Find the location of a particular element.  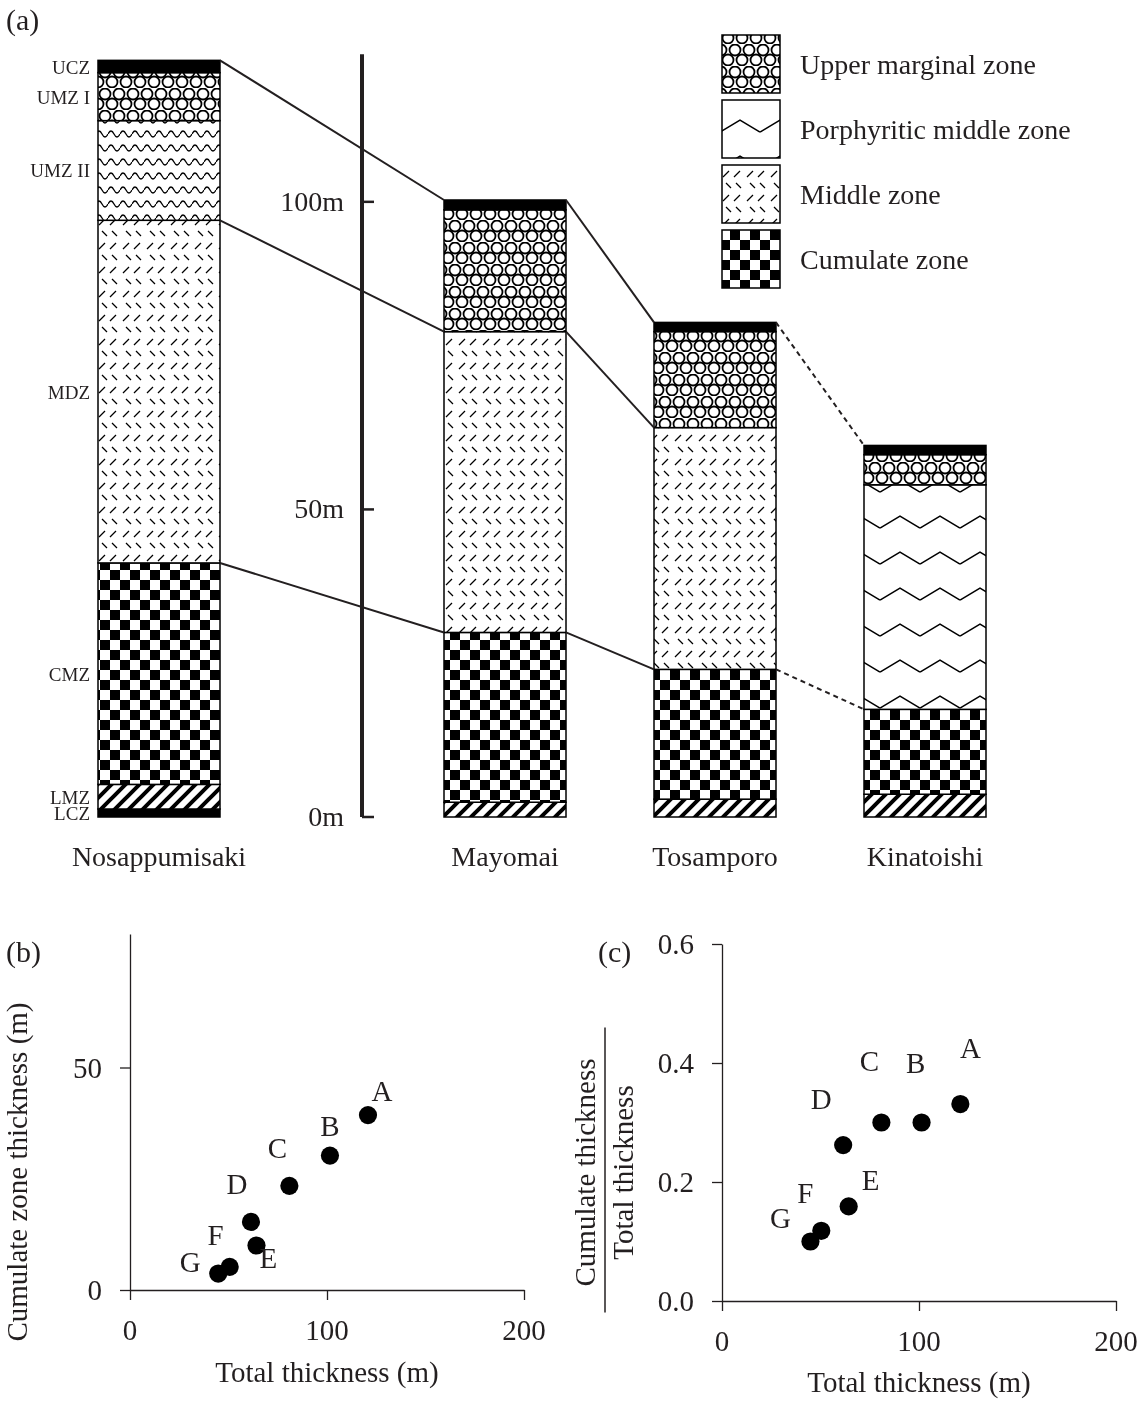

chart-title: (a) is located at coordinates (23, 20).